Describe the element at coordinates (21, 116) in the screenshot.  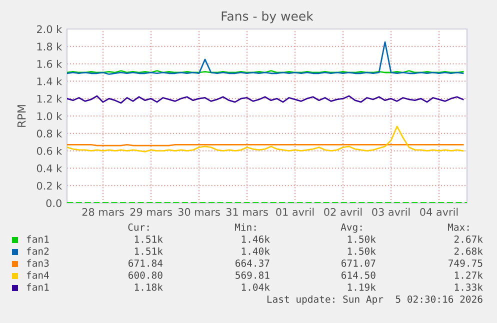
I see `y-axis-title: RPM` at that location.